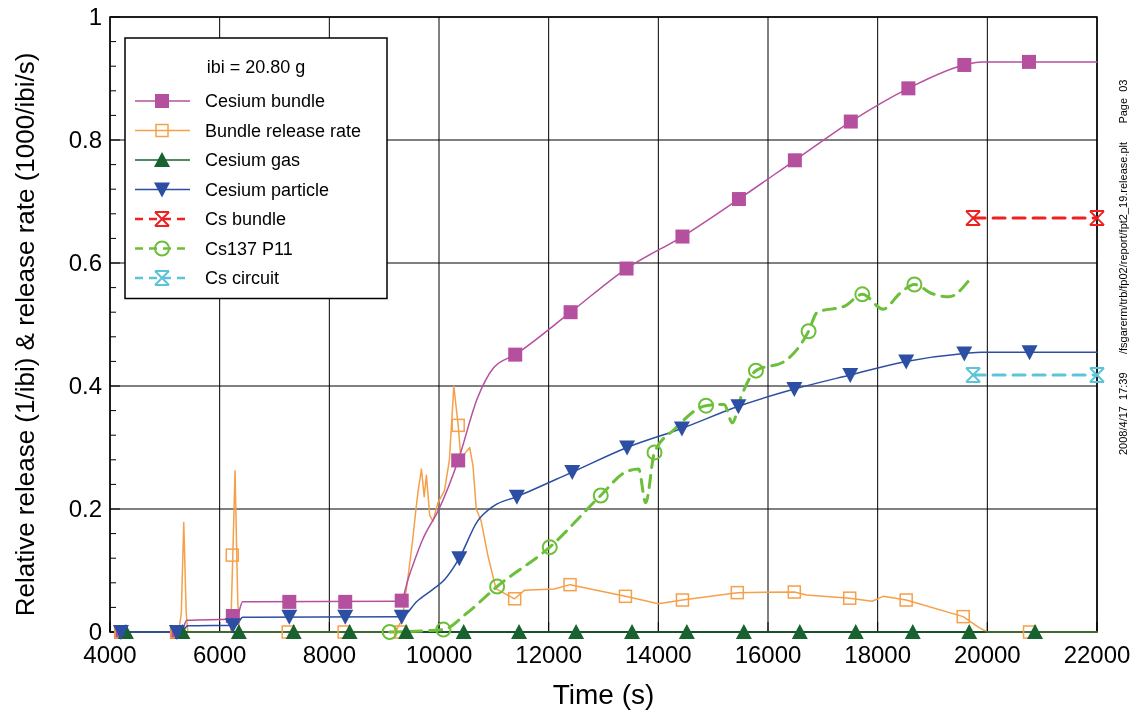 This screenshot has width=1142, height=726. Describe the element at coordinates (987, 654) in the screenshot. I see `x-tick-label: 20000` at that location.